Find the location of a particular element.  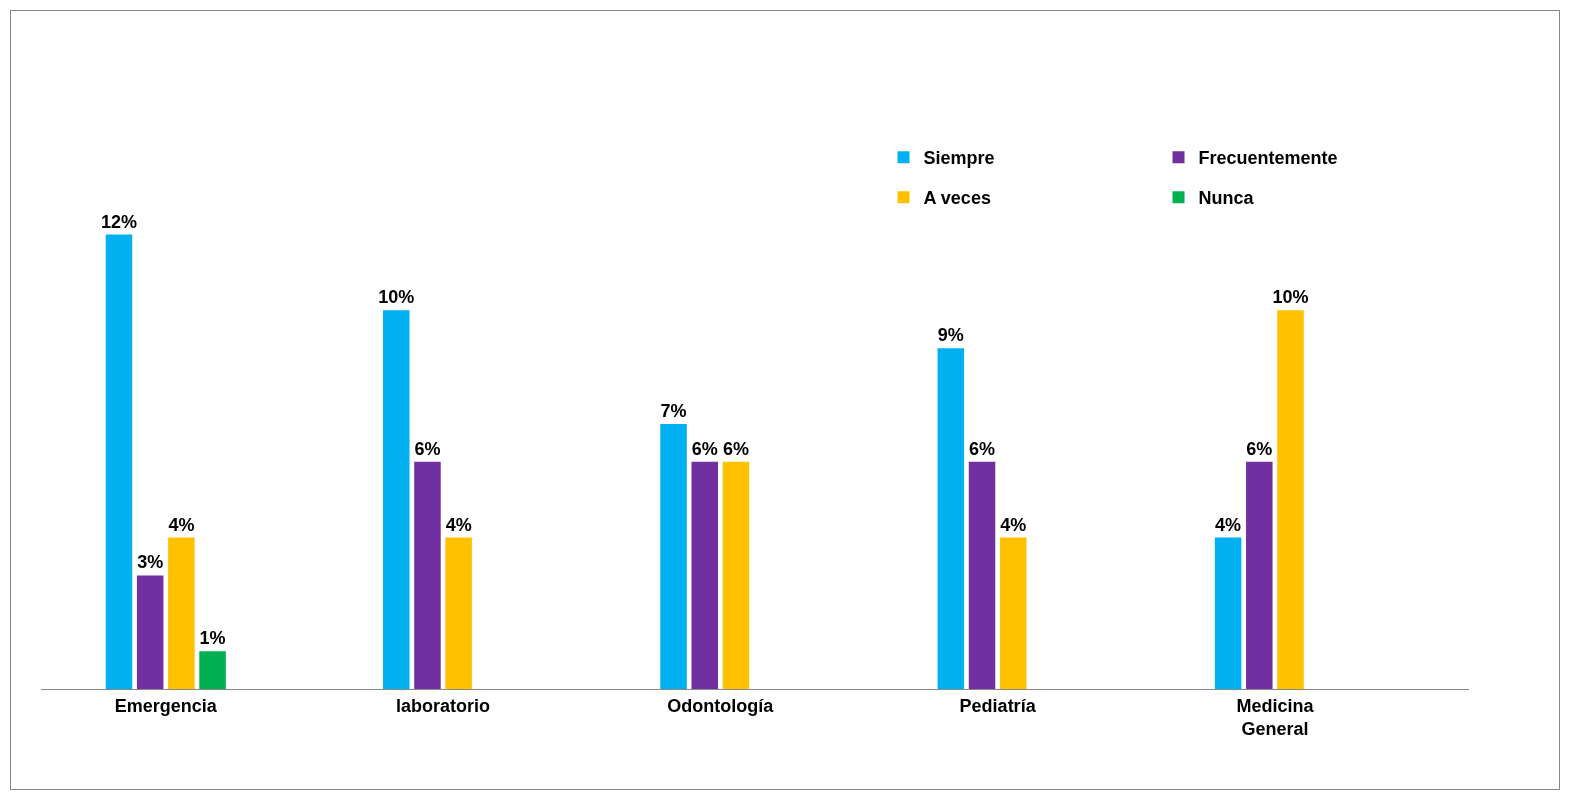

x-tick-label: Odontología is located at coordinates (721, 705).